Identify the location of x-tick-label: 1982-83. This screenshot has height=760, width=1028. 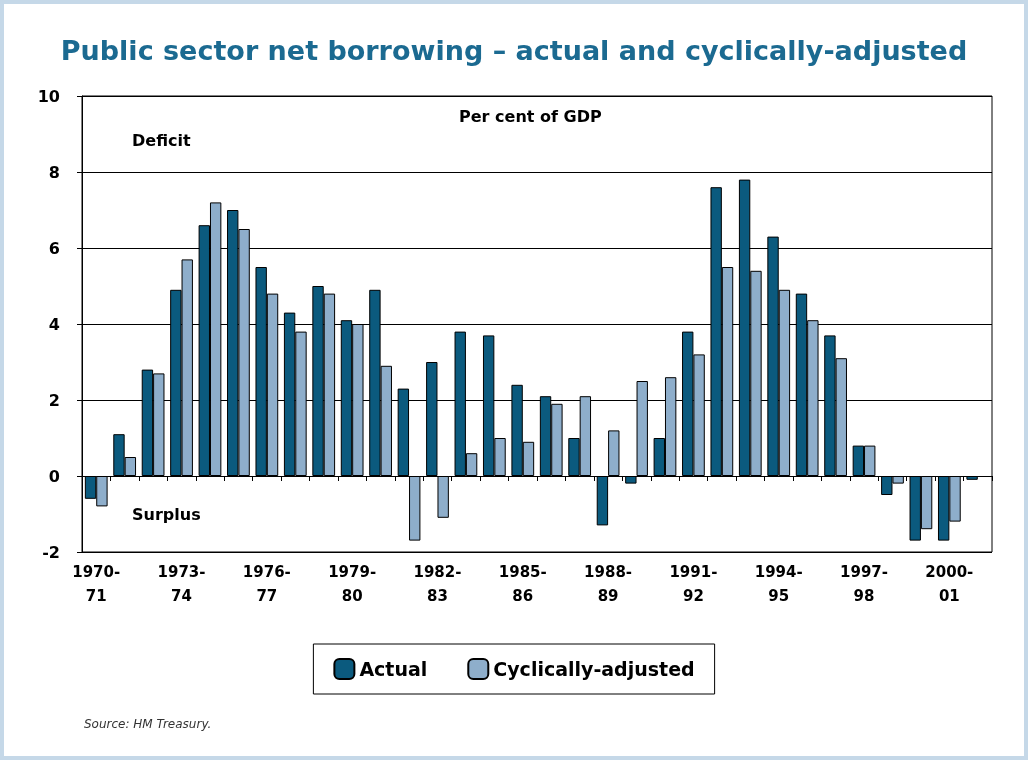
(437, 584).